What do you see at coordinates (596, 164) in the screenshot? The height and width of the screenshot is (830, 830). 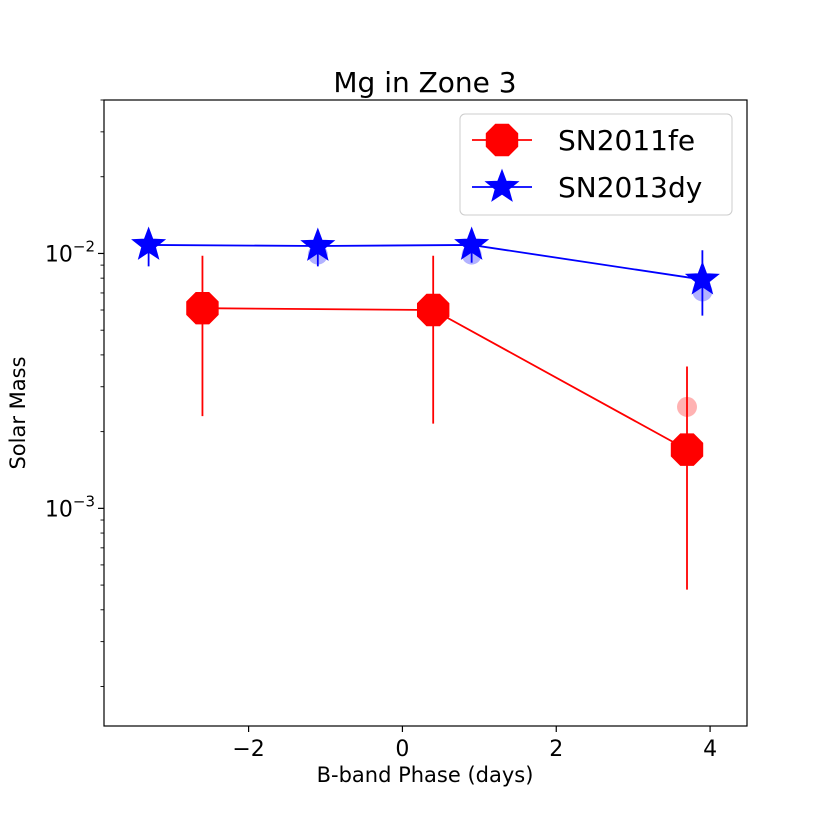 I see `legend: SN2011fe SN2013dy` at bounding box center [596, 164].